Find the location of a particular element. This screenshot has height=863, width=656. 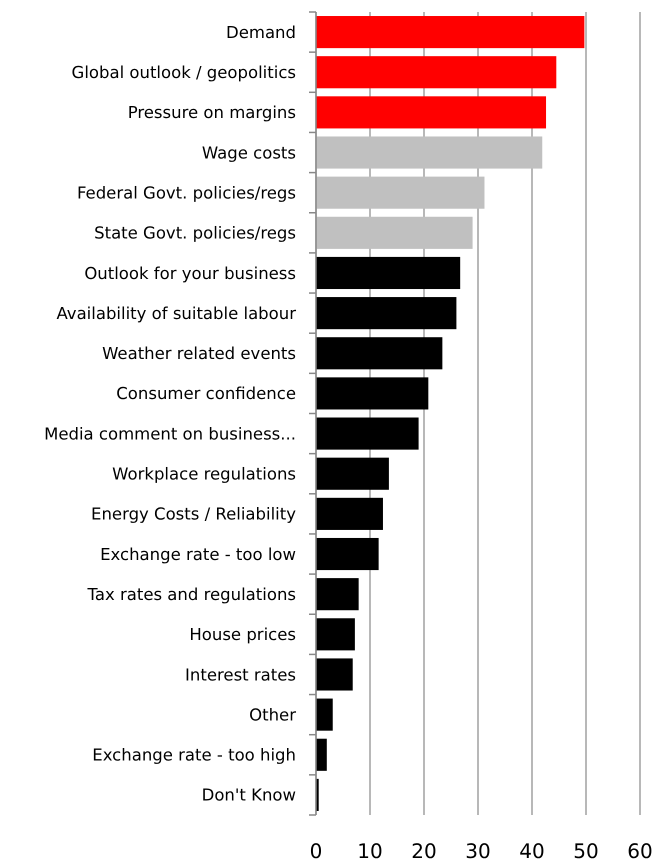

y-tick-label: Wage costs is located at coordinates (249, 152).